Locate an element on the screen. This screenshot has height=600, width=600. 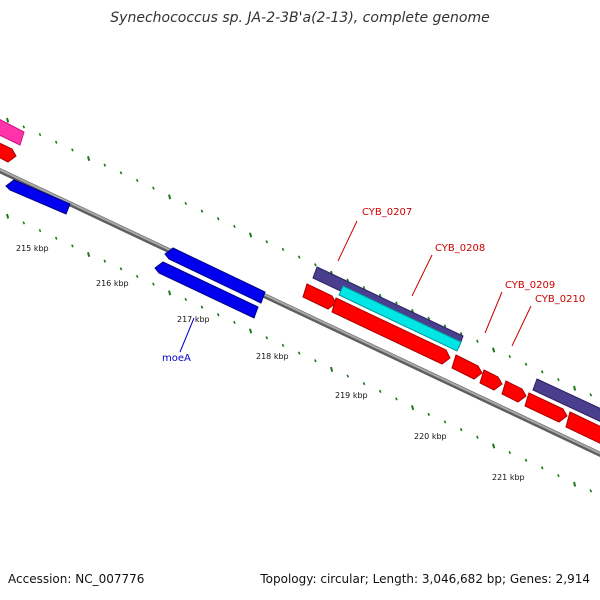
CYB_0209-leader-line is located at coordinates (493, 312).